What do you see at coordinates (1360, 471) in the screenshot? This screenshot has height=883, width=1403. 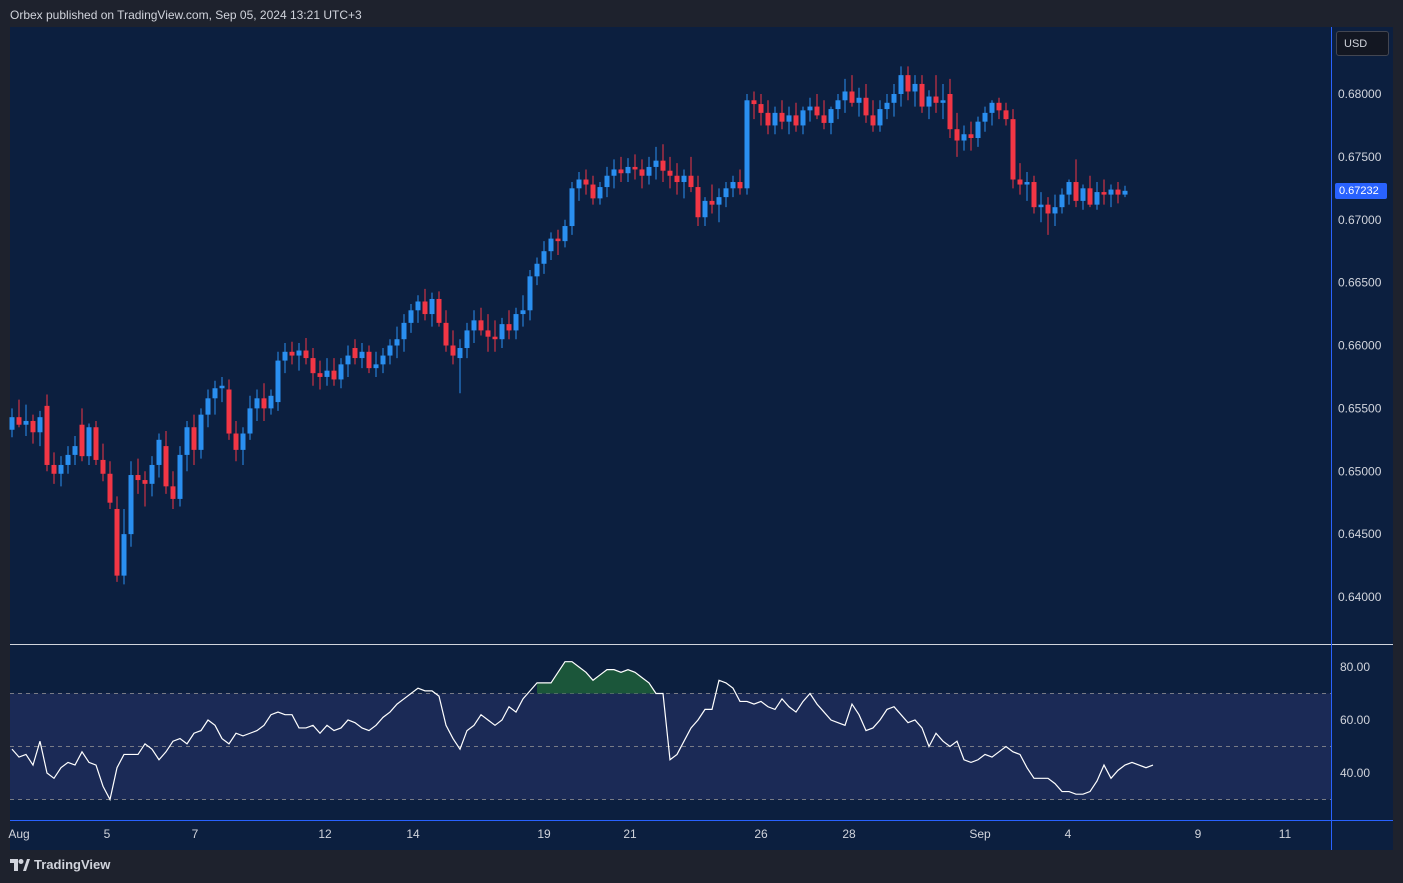 I see `price-tick-label: 0.65000` at bounding box center [1360, 471].